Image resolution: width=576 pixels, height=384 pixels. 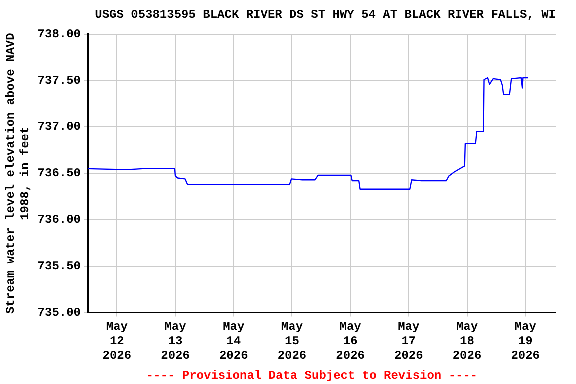 I want to click on y-tick-label: 735.00, so click(x=60, y=313).